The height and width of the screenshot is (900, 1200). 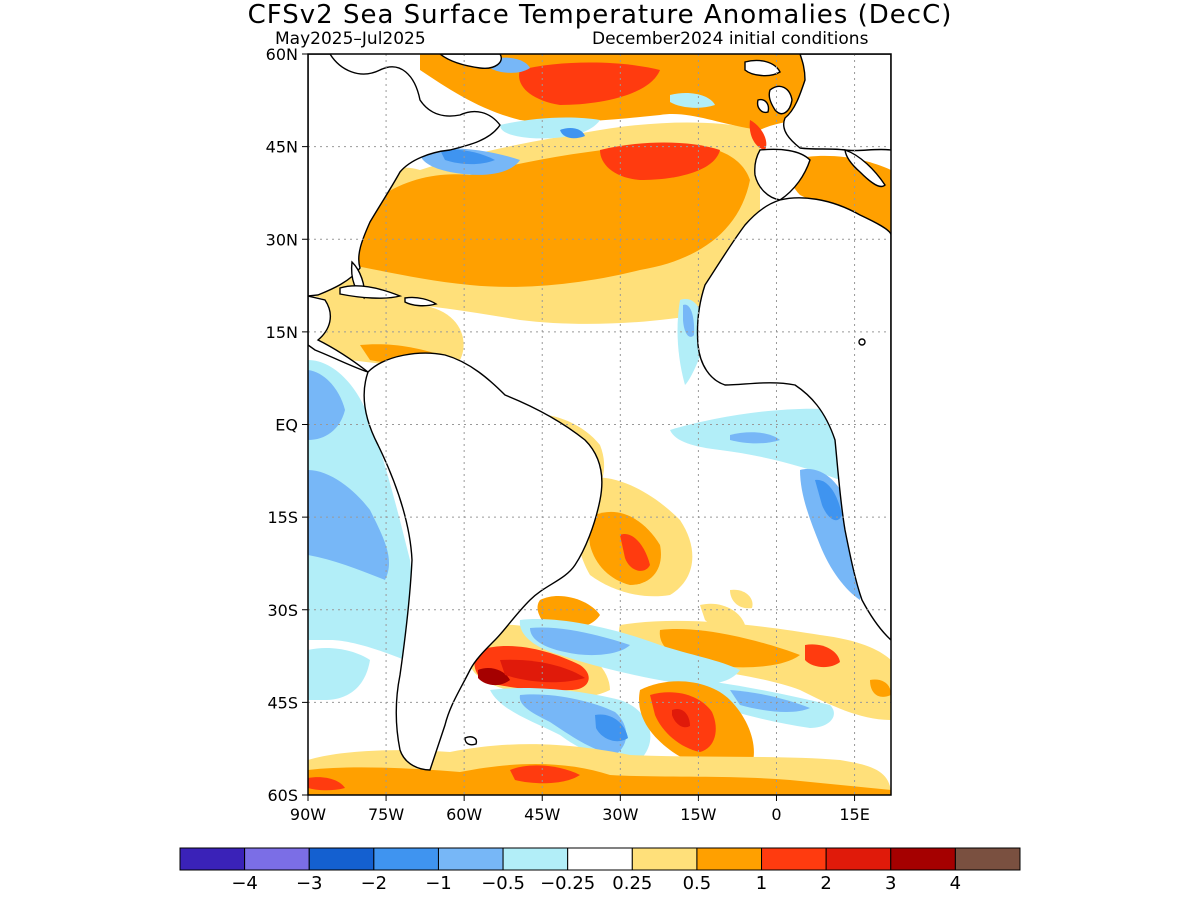 What do you see at coordinates (309, 883) in the screenshot?
I see `colorbar-label: −3` at bounding box center [309, 883].